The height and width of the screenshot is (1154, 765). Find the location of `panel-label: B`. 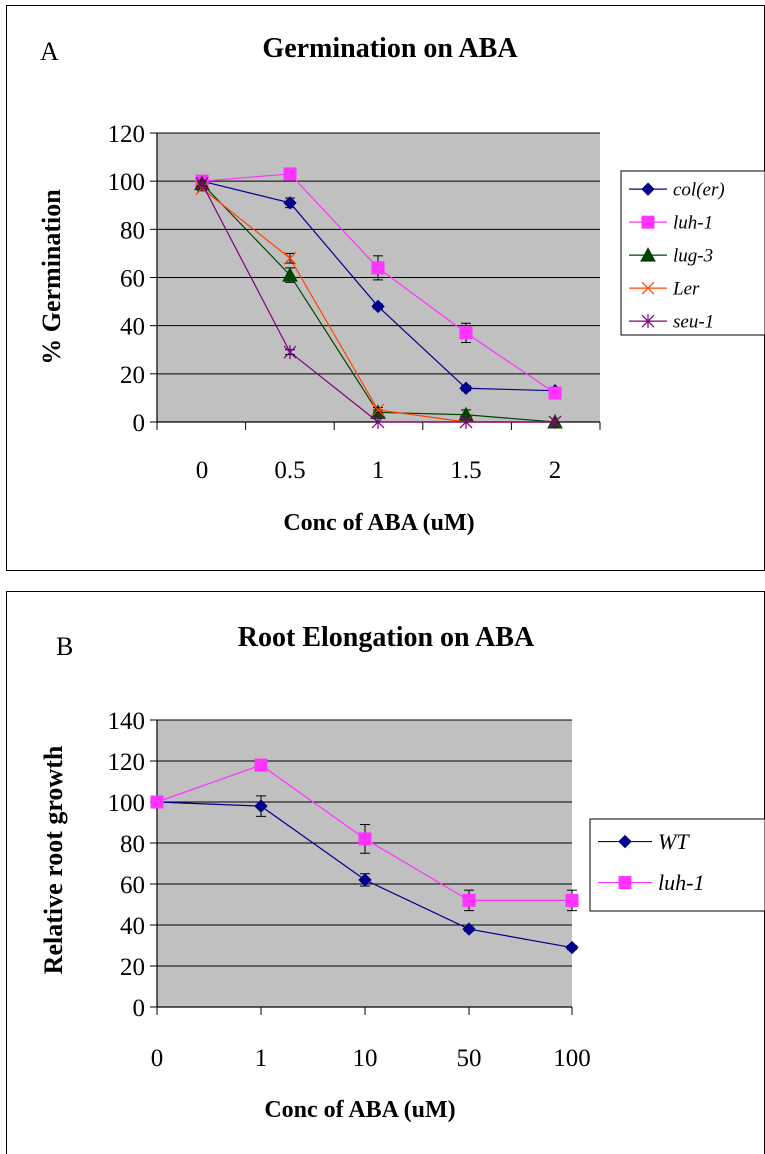

panel-label: B is located at coordinates (64, 646).